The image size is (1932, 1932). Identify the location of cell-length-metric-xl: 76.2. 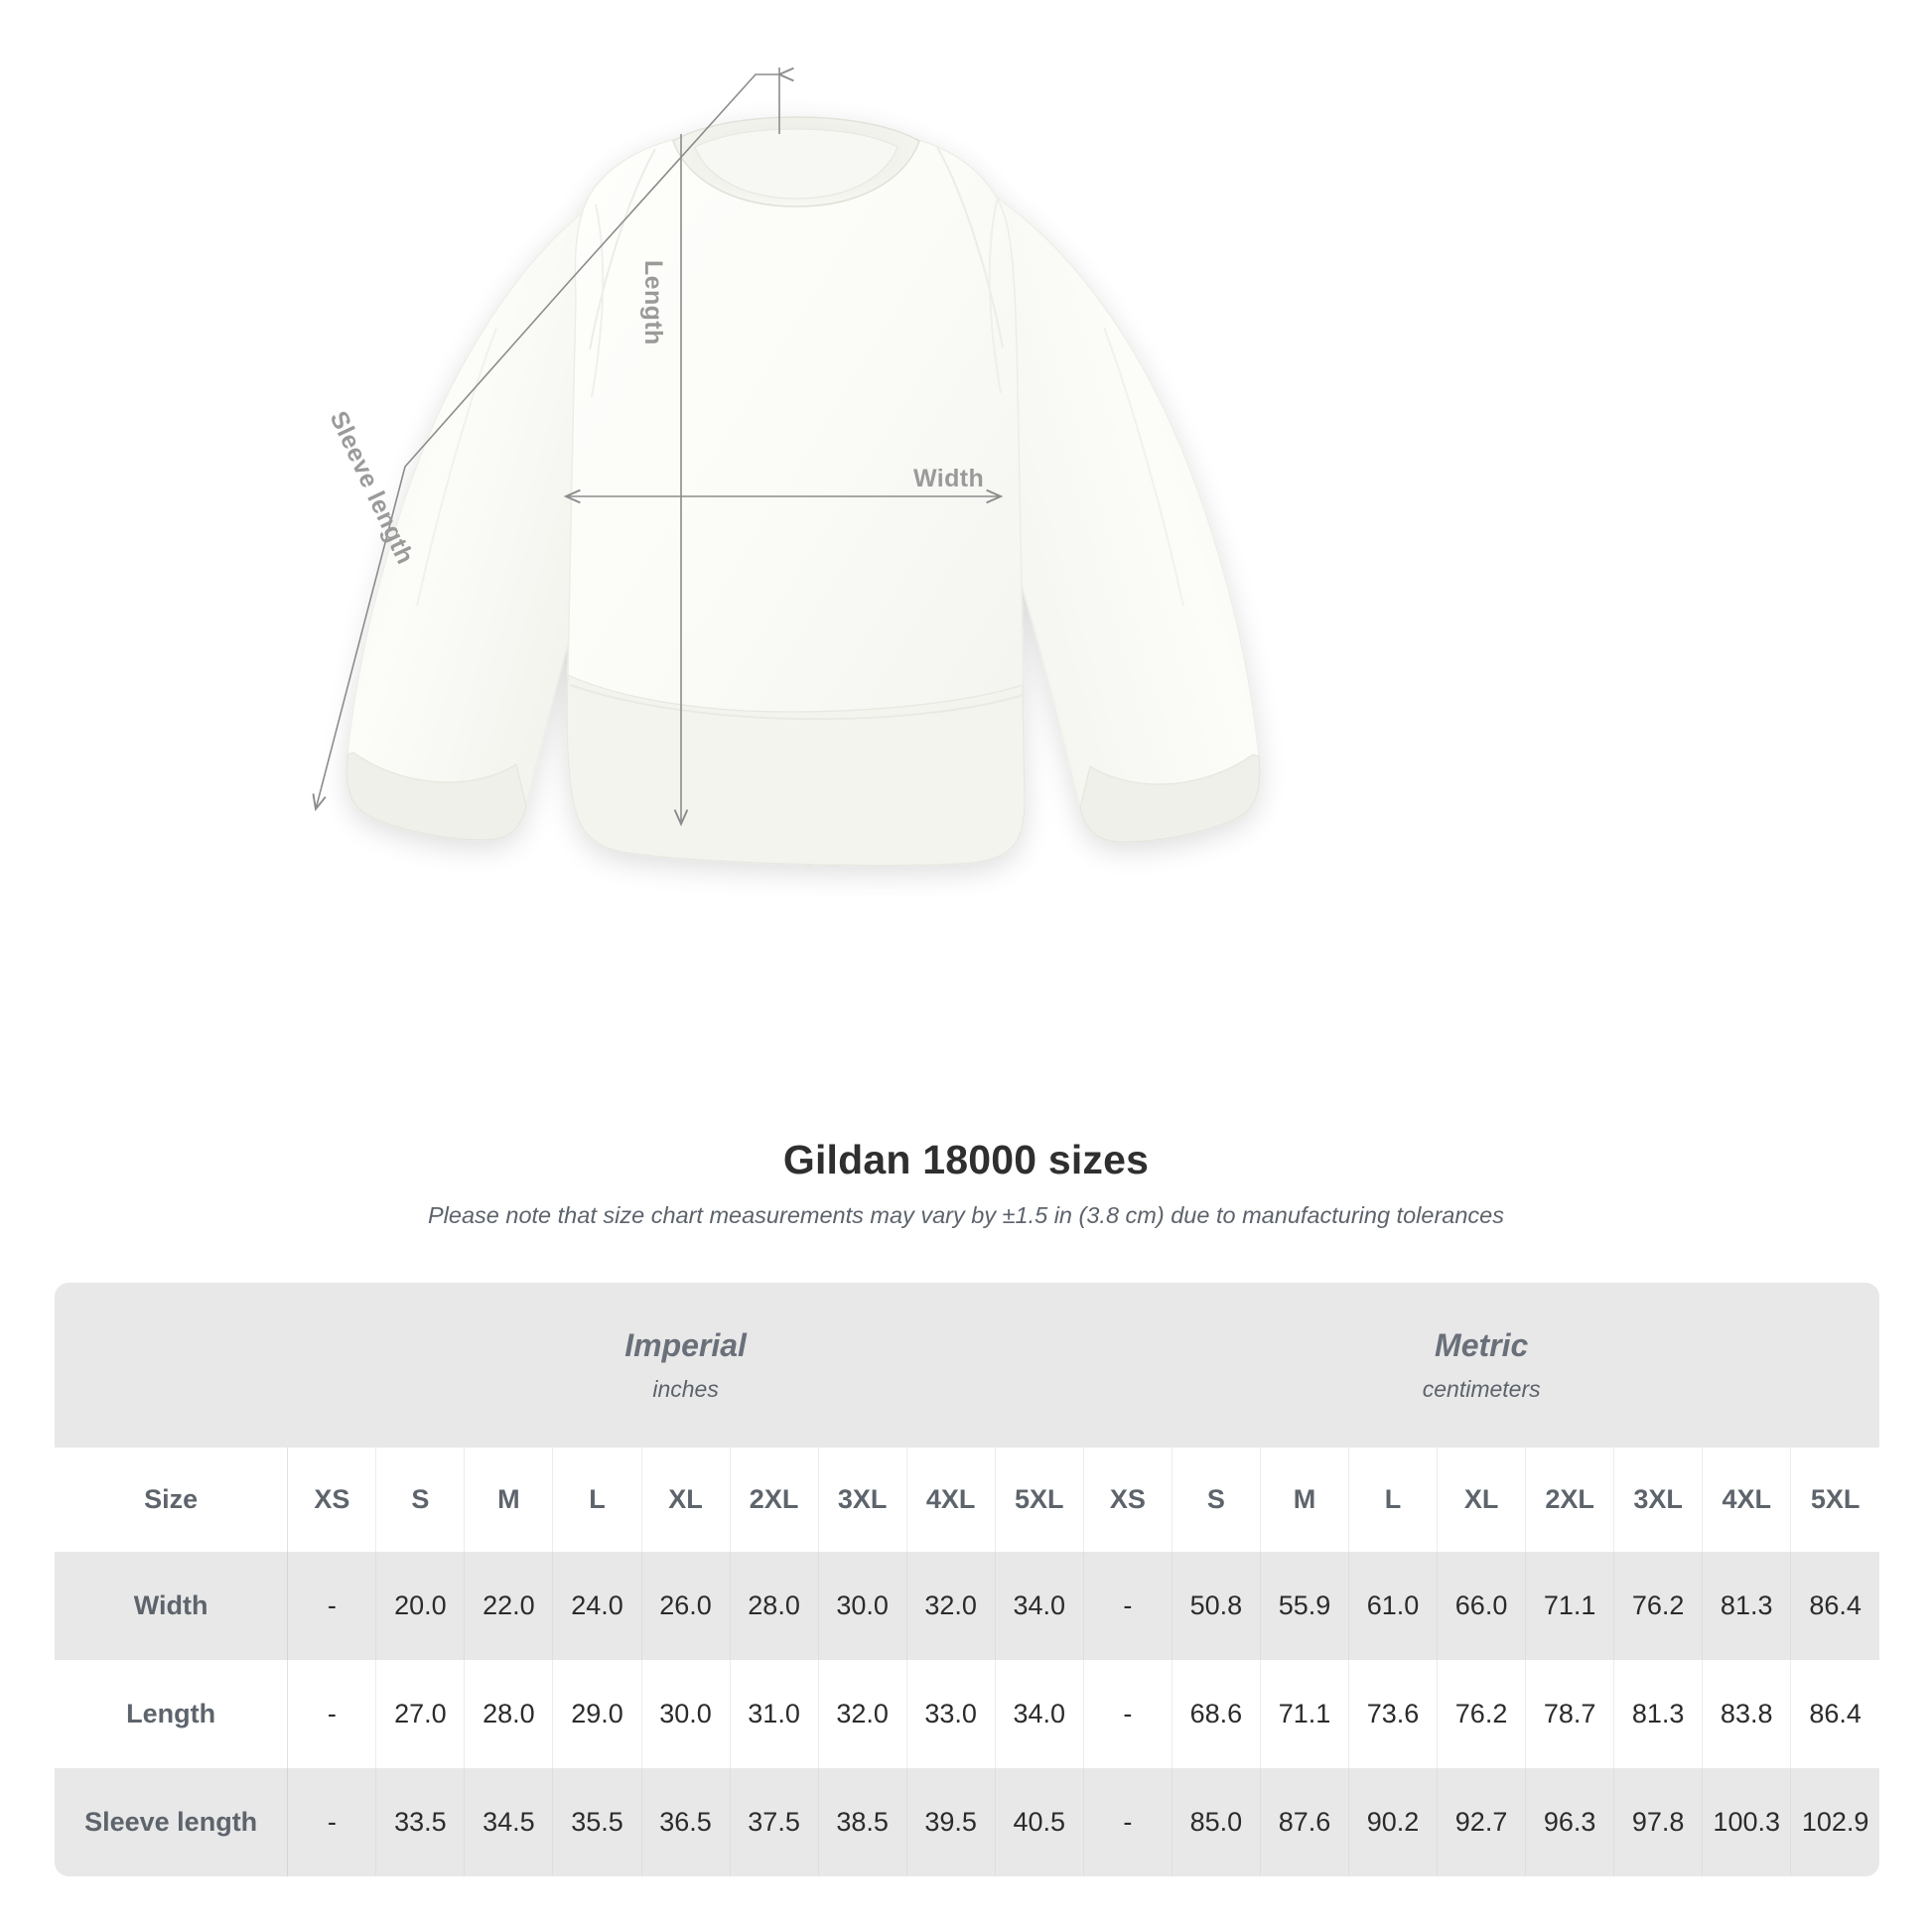
(1482, 1714).